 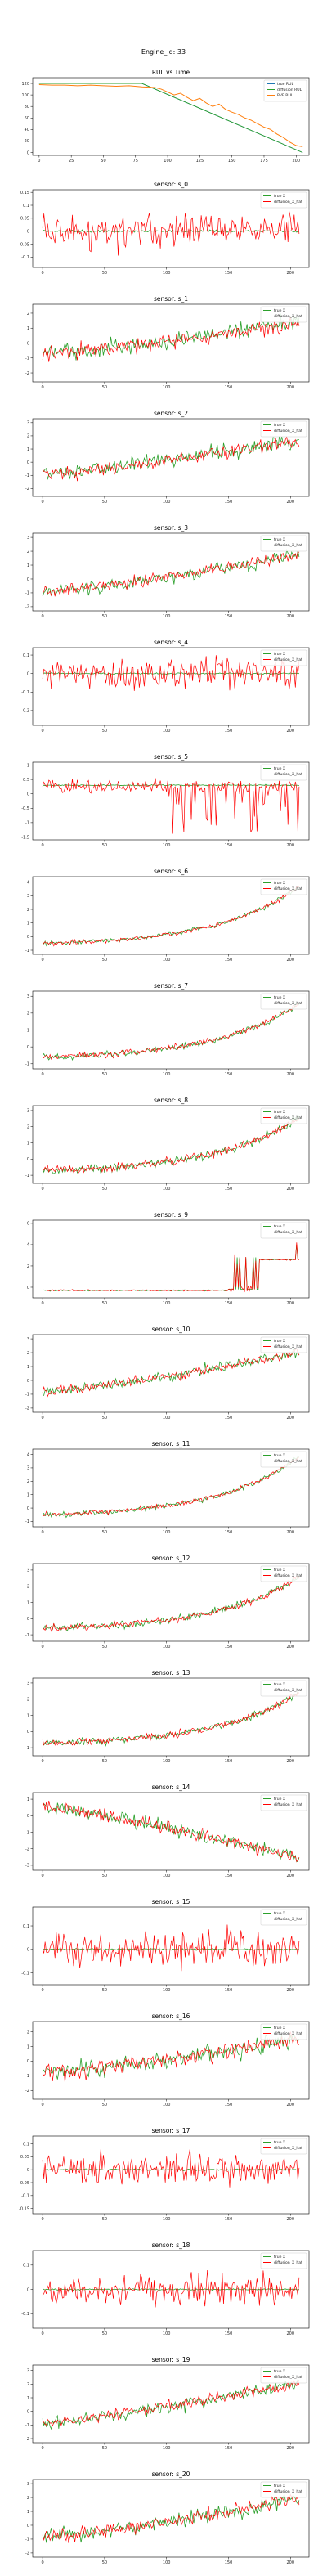 What do you see at coordinates (26, 1926) in the screenshot?
I see `y-tick-label: 0.1` at bounding box center [26, 1926].